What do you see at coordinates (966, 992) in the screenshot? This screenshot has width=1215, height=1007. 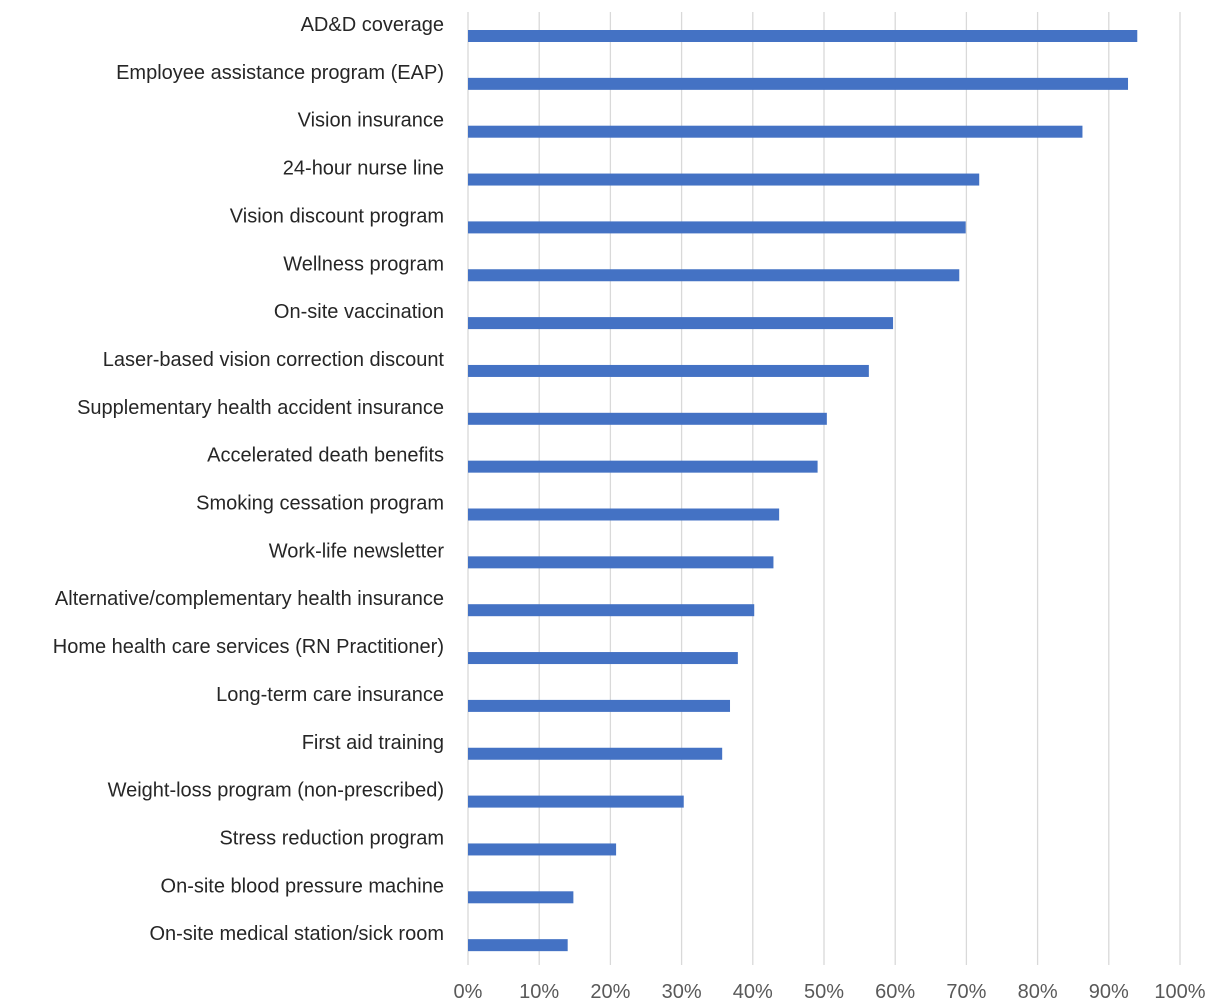 I see `x-tick-label: 70%` at bounding box center [966, 992].